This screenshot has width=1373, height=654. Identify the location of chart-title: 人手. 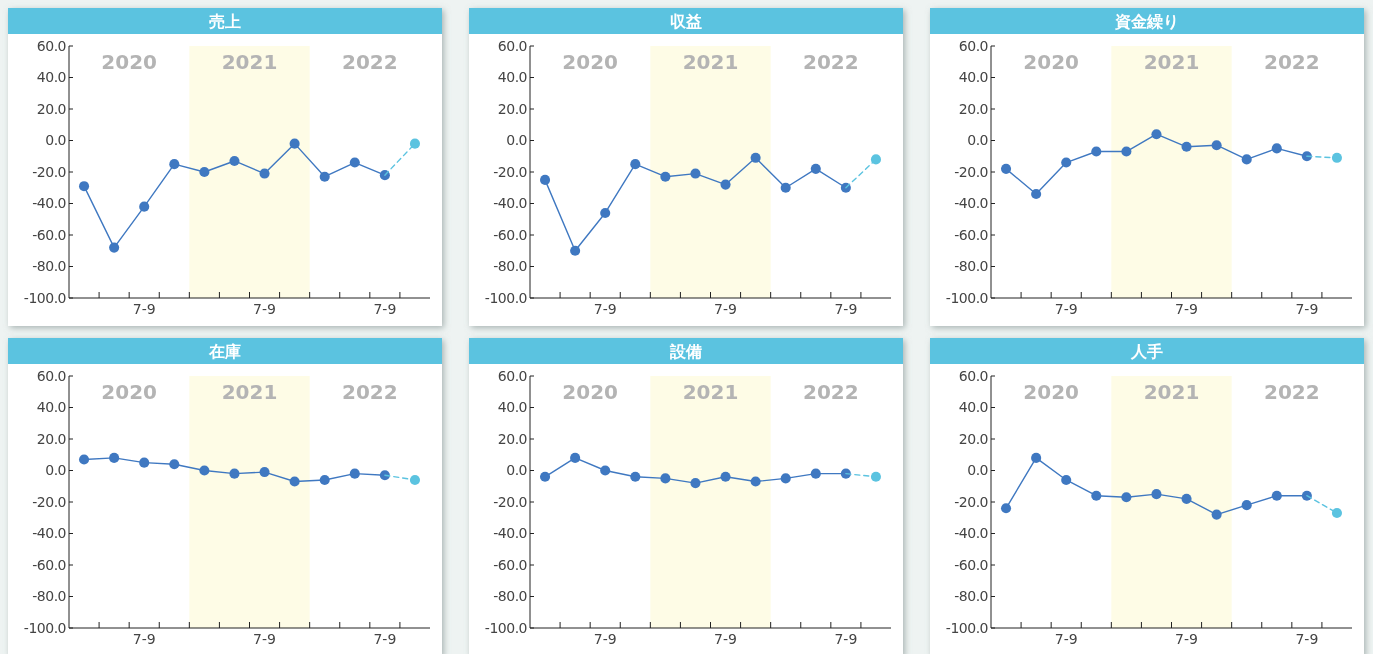
(1146, 351).